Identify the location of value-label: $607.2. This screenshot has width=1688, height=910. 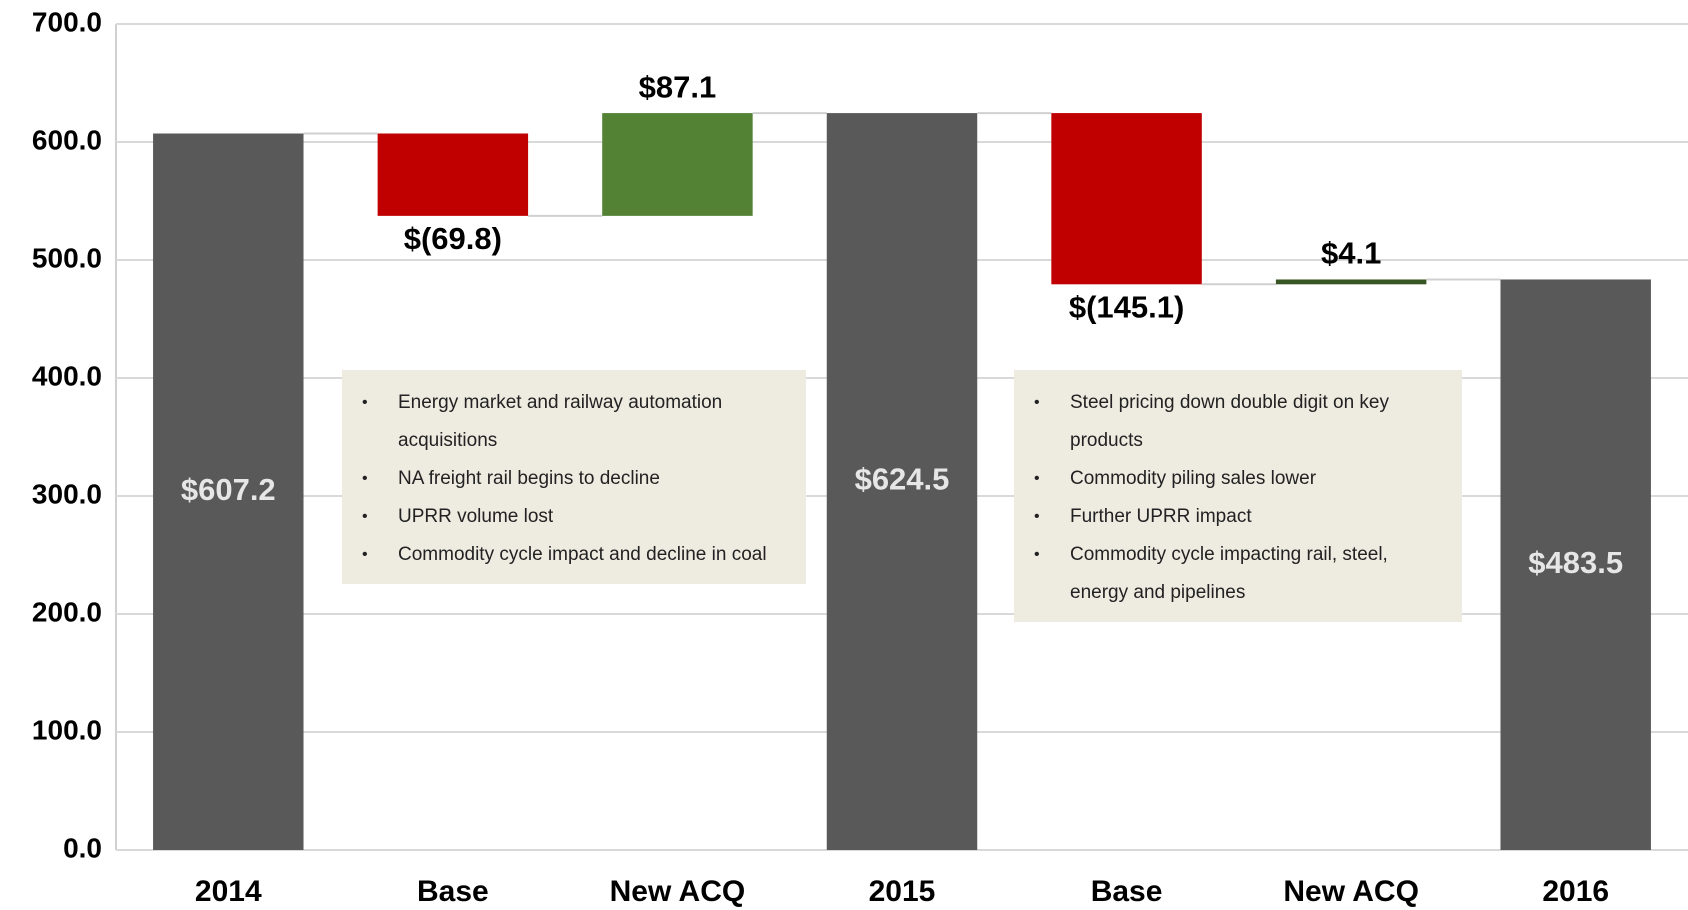
(228, 489).